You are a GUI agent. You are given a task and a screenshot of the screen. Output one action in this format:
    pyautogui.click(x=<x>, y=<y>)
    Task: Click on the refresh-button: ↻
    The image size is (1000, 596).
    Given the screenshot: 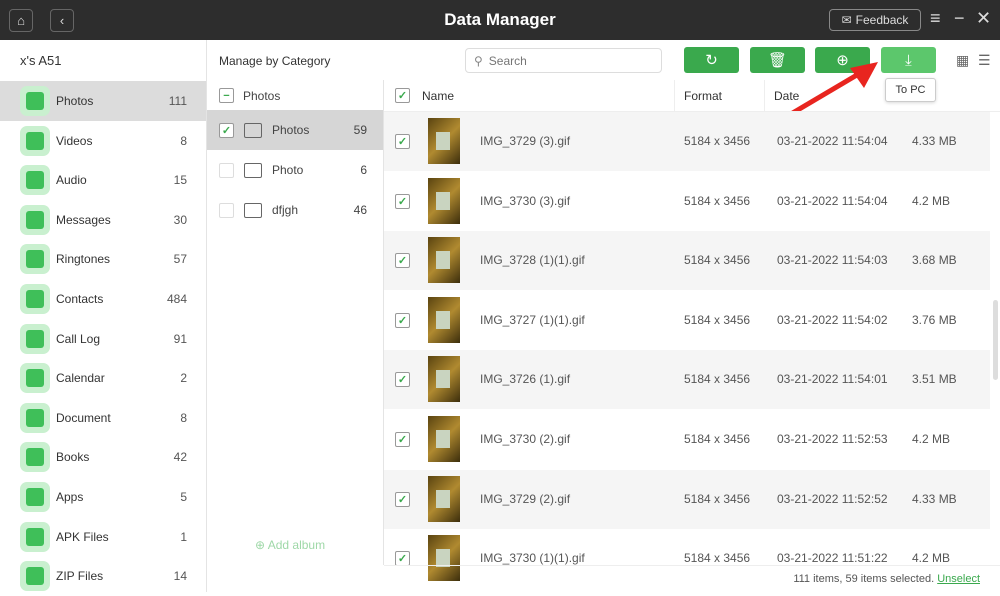 What is the action you would take?
    pyautogui.click(x=711, y=60)
    